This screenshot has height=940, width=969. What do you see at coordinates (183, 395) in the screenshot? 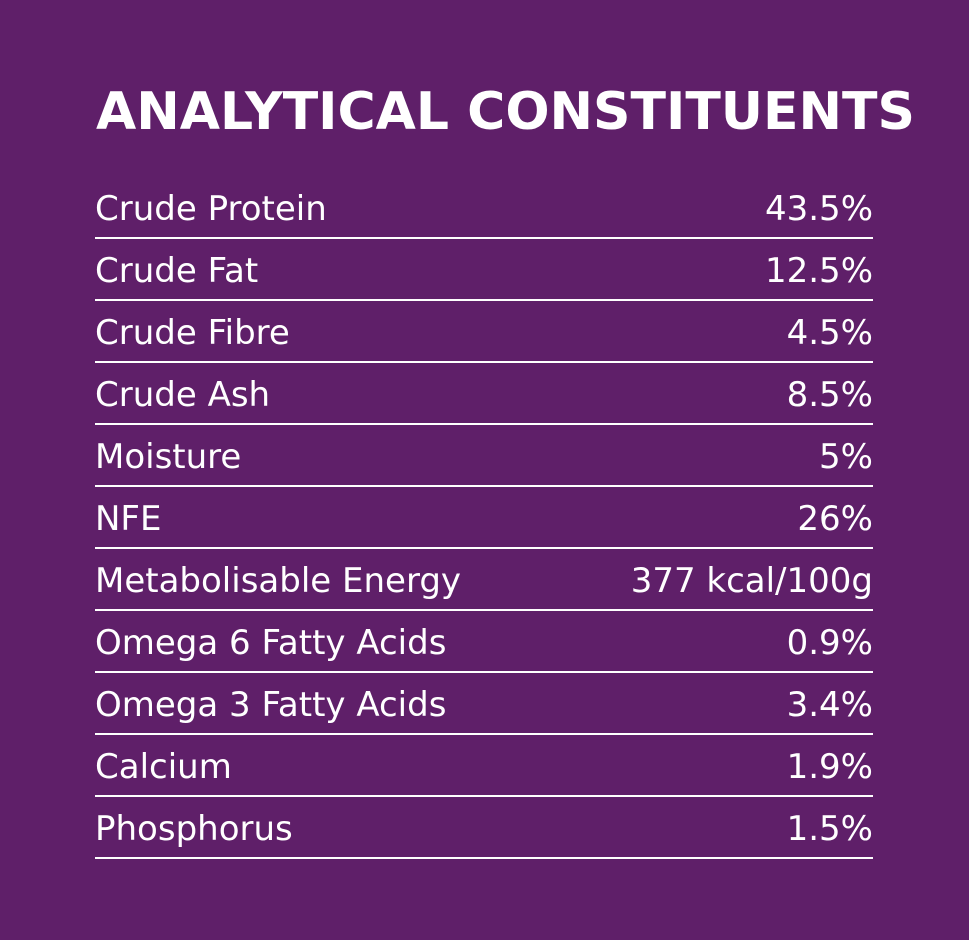
I see `row-label: Crude Ash` at bounding box center [183, 395].